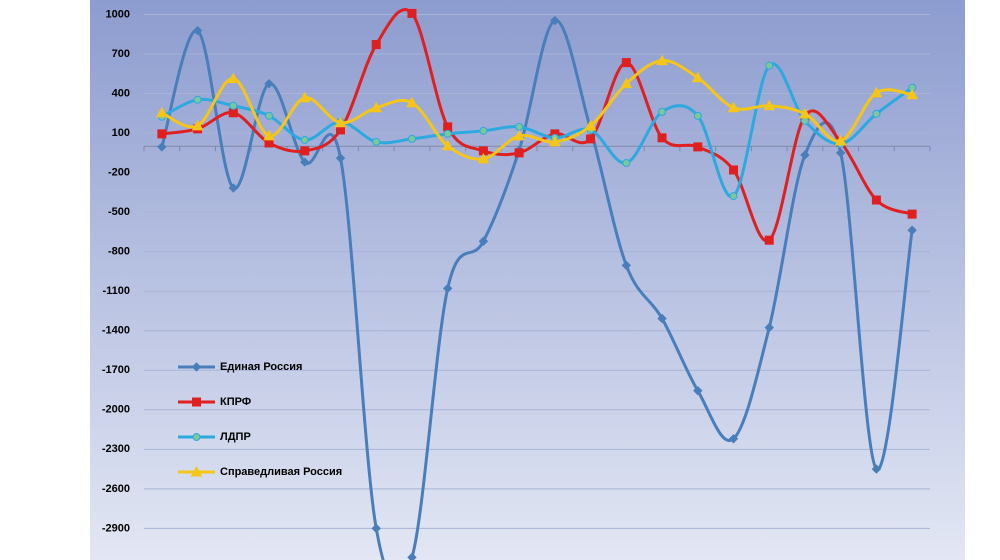  I want to click on y-tick-label: -200, so click(119, 173).